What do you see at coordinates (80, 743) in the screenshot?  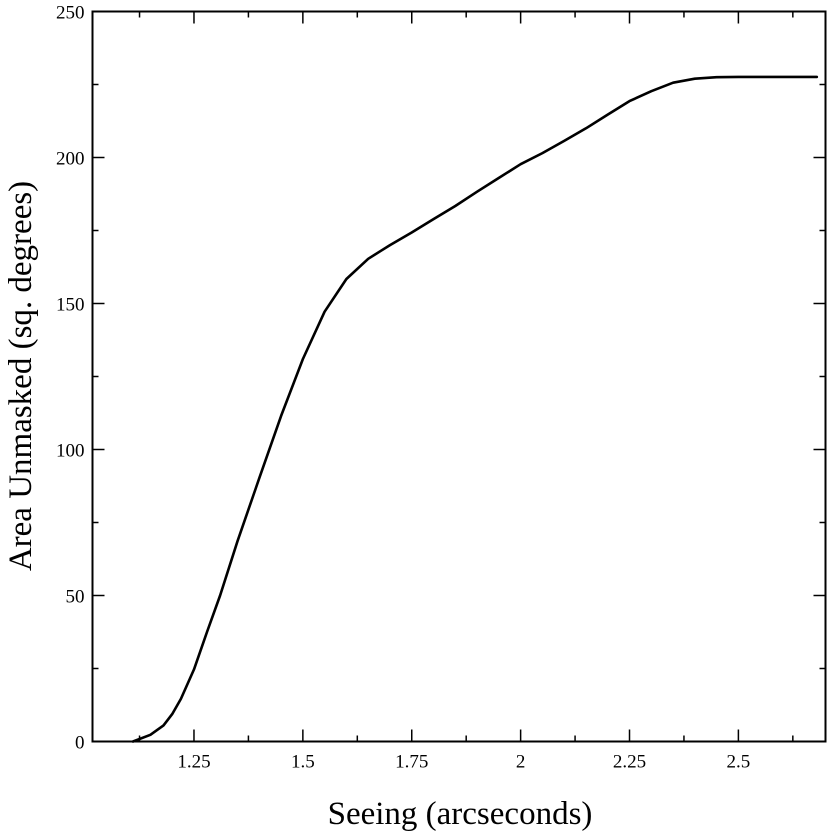 I see `y-tick-label: 0` at bounding box center [80, 743].